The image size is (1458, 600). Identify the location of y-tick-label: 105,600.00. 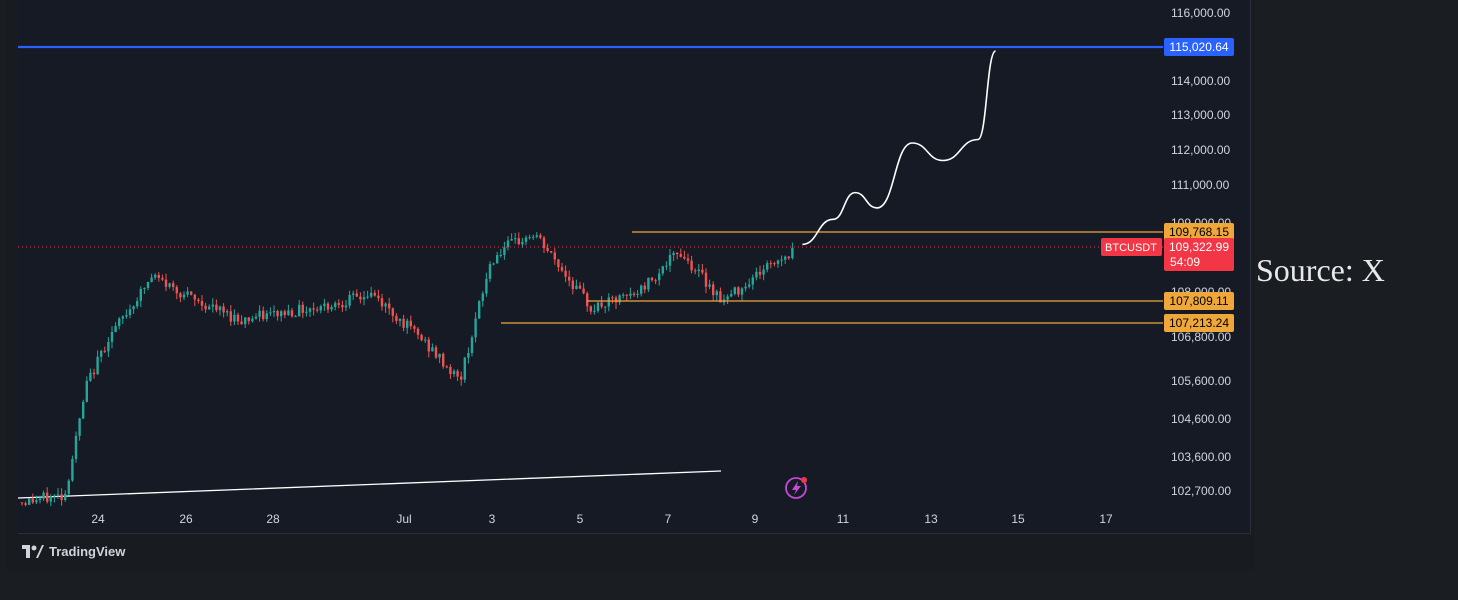
(1201, 381).